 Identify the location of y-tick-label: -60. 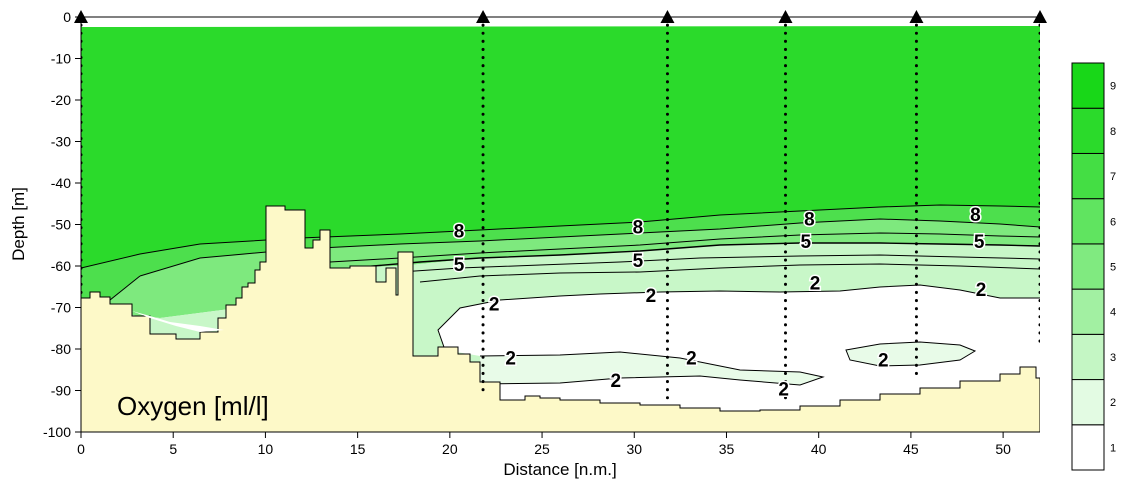
(61, 266).